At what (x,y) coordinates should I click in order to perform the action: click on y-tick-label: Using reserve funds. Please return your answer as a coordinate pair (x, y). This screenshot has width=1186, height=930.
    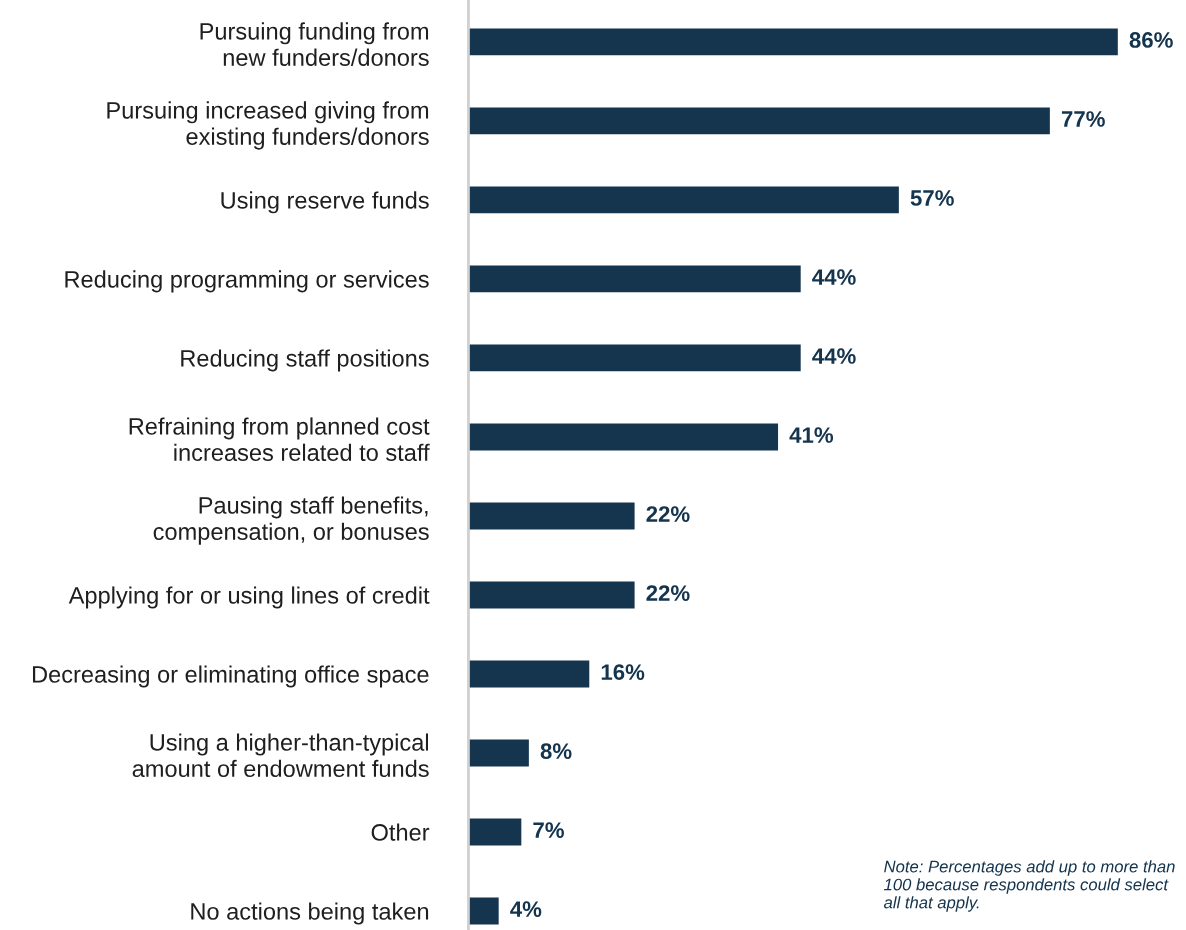
    Looking at the image, I should click on (325, 202).